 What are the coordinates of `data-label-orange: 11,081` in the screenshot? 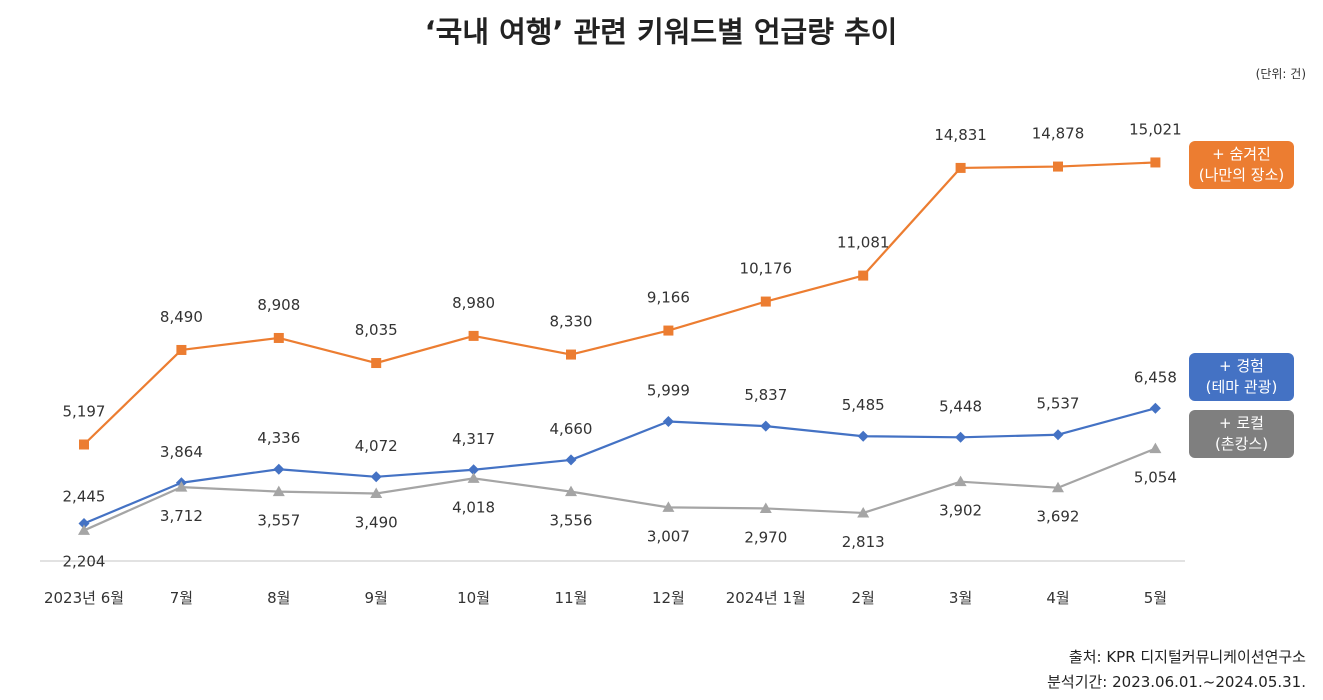 It's located at (863, 243).